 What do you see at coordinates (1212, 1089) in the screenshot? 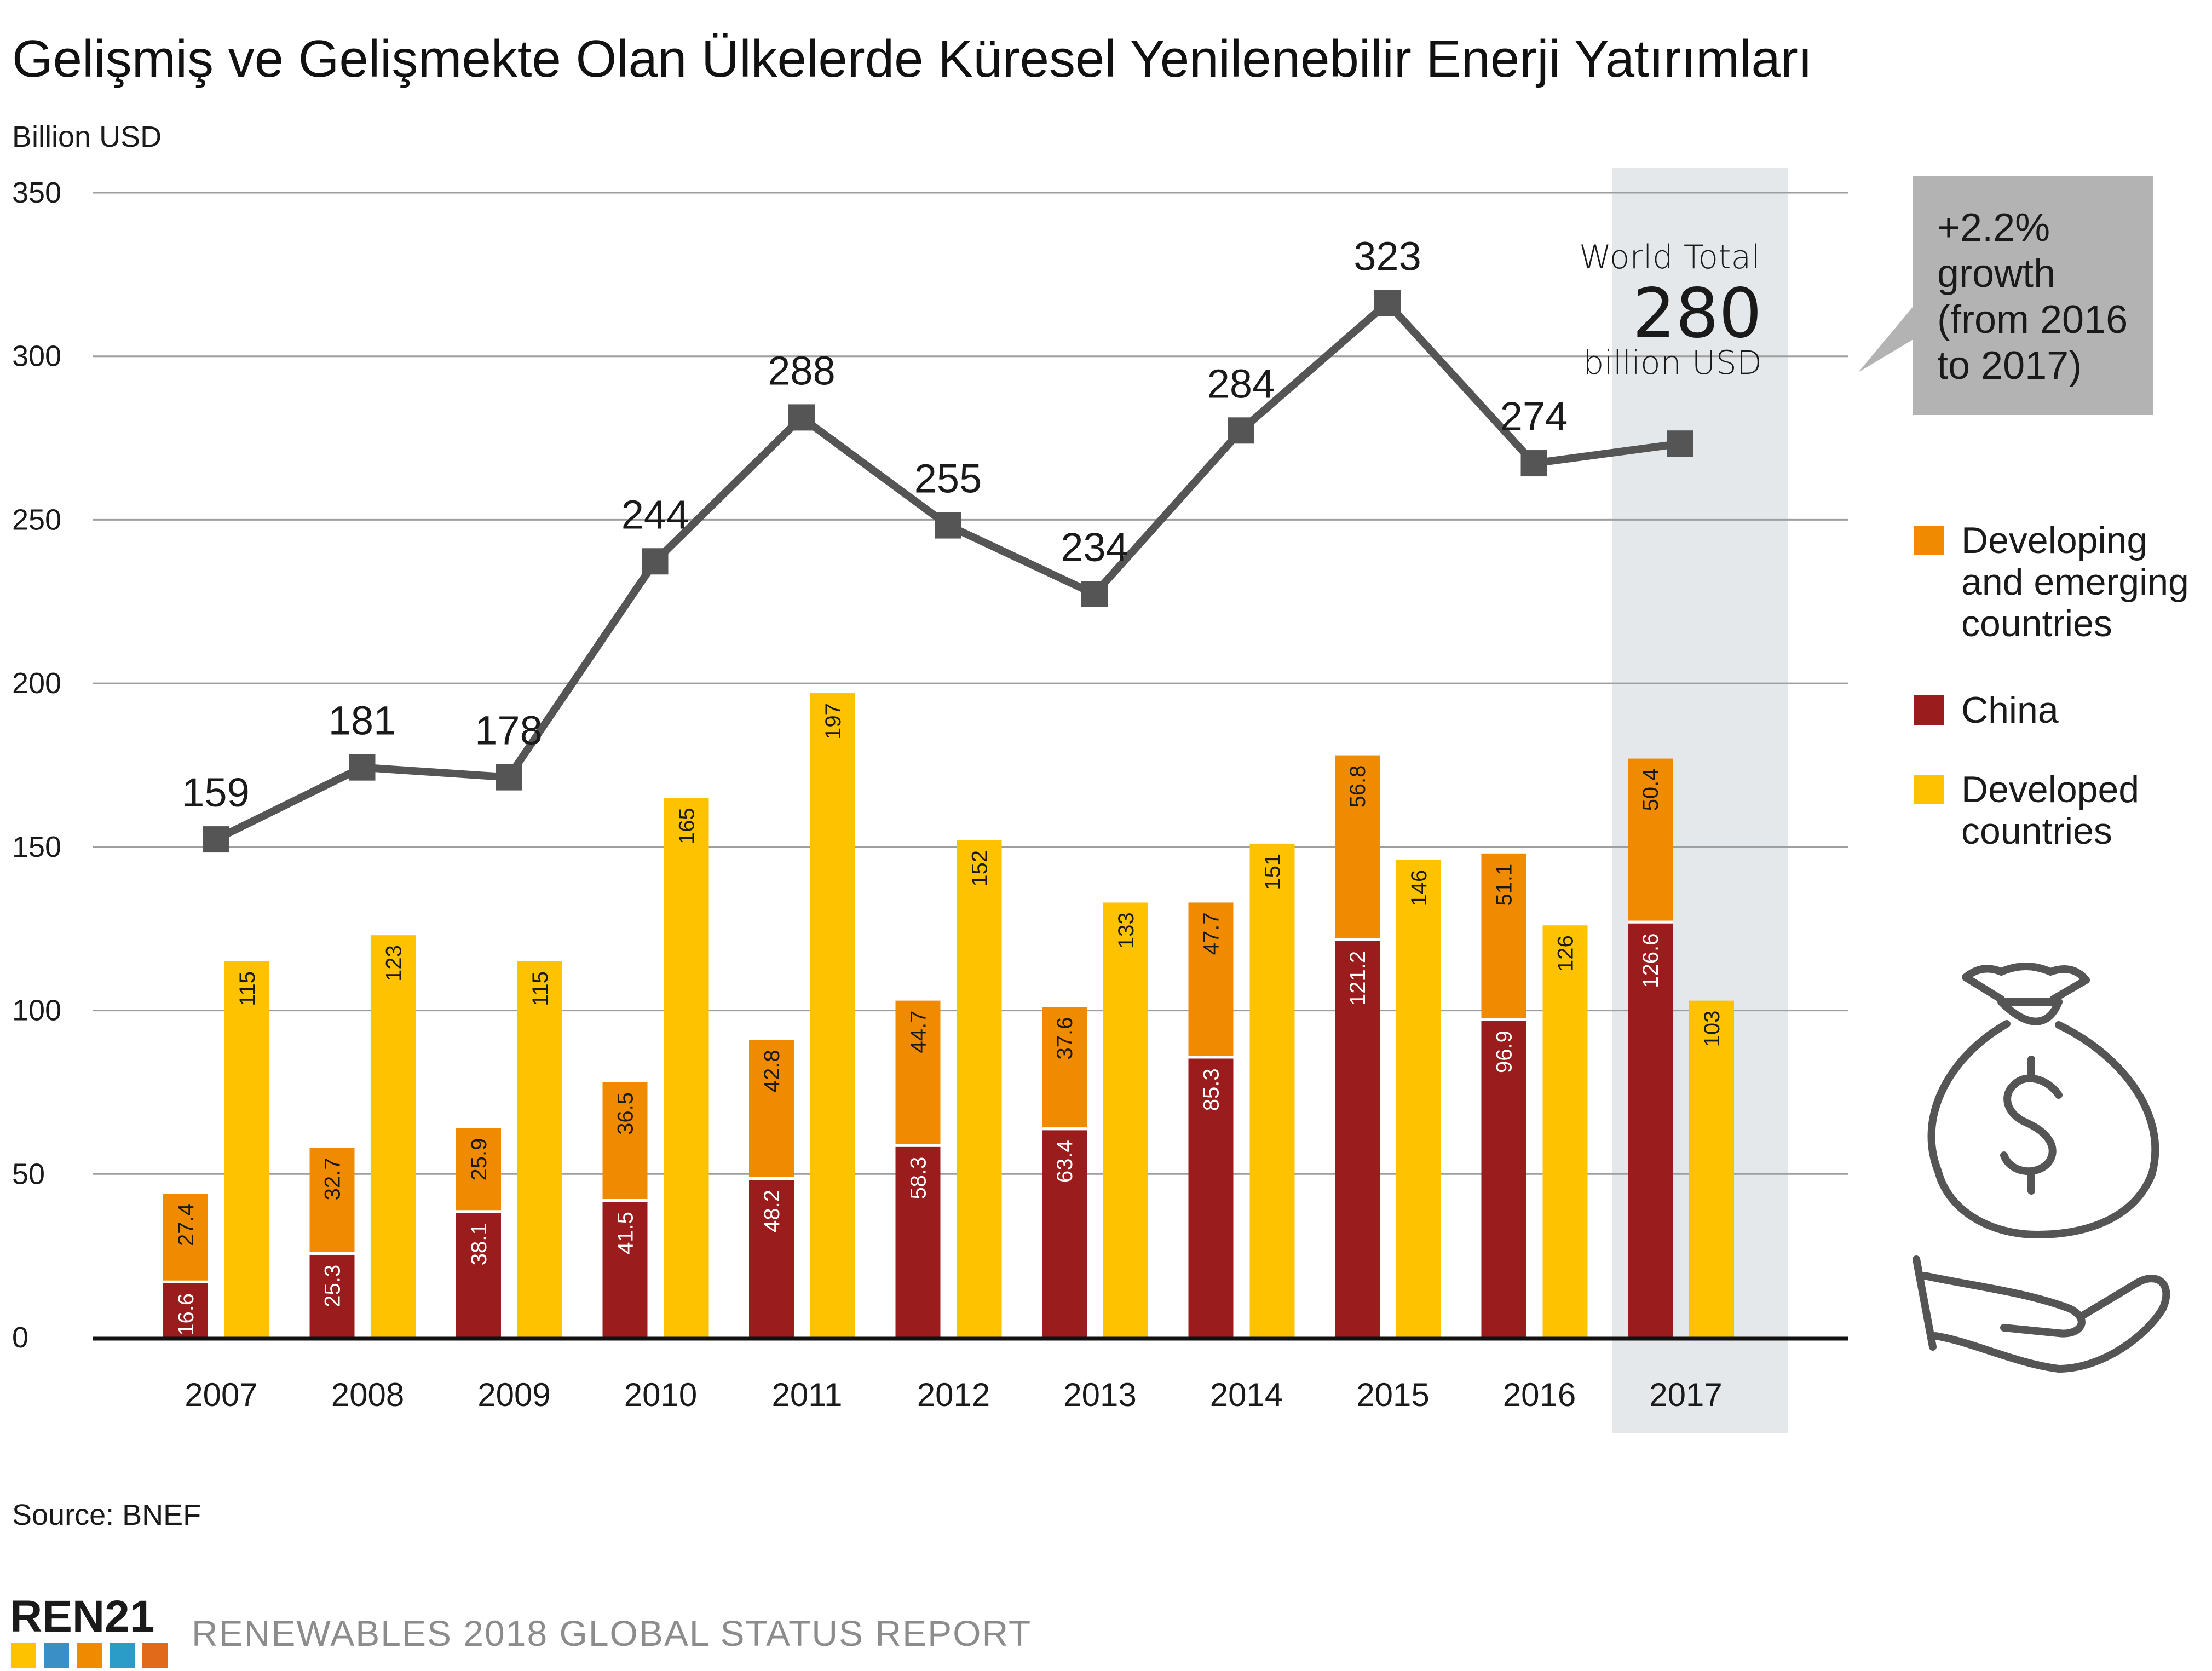
I see `label-china: 85.3` at bounding box center [1212, 1089].